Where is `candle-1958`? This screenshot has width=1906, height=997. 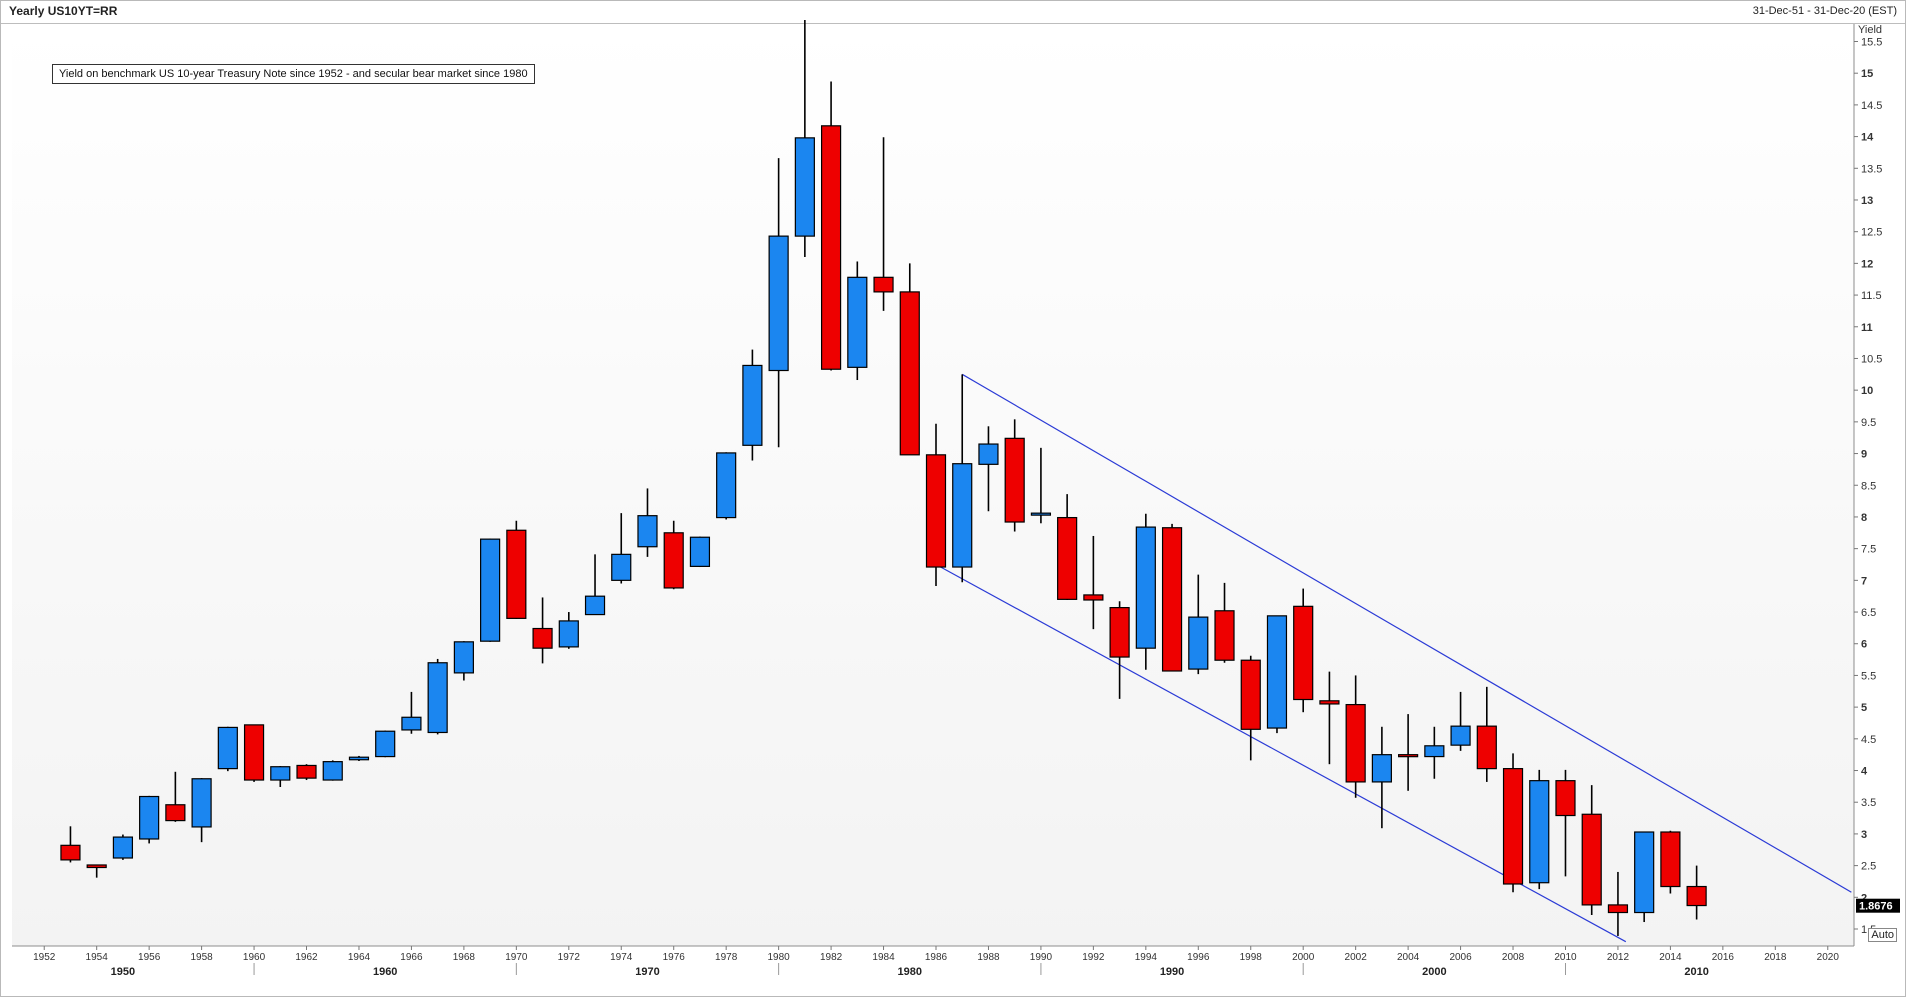
candle-1958 is located at coordinates (201, 810).